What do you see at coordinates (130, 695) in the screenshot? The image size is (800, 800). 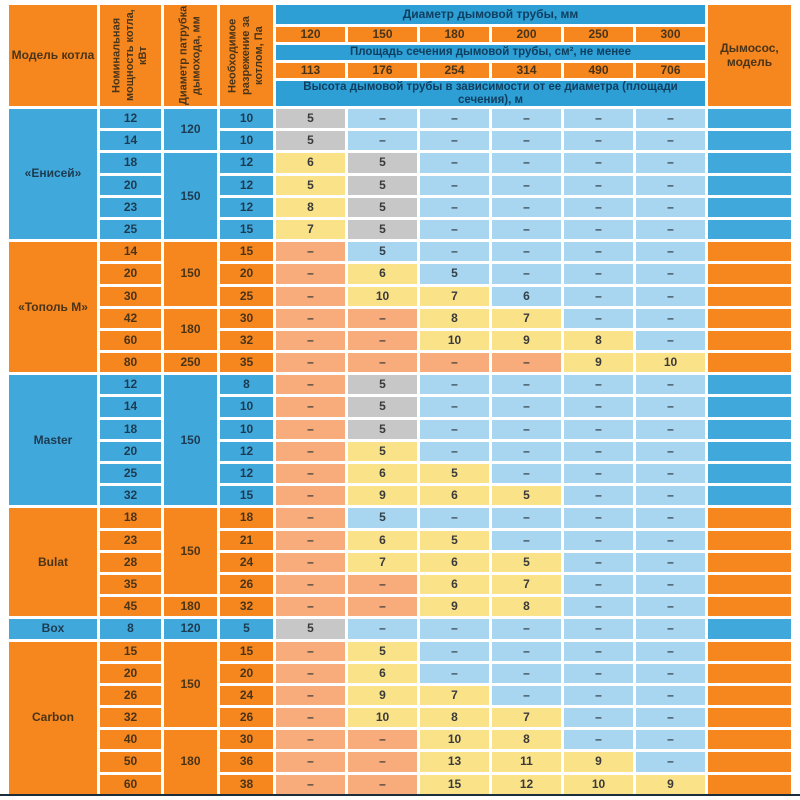 I see `power-cell: 26` at bounding box center [130, 695].